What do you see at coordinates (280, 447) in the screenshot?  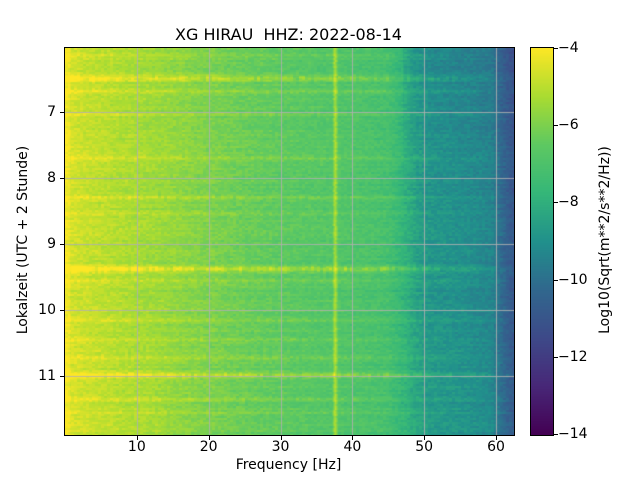 I see `x-tick-label: 30` at bounding box center [280, 447].